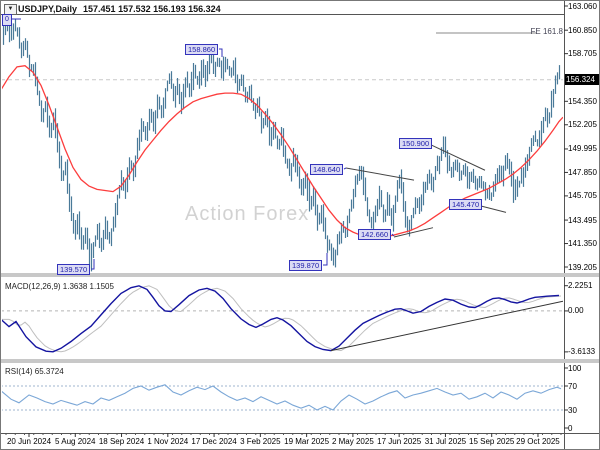 Image resolution: width=600 pixels, height=450 pixels. What do you see at coordinates (327, 169) in the screenshot?
I see `price-level-annotation: 148.640` at bounding box center [327, 169].